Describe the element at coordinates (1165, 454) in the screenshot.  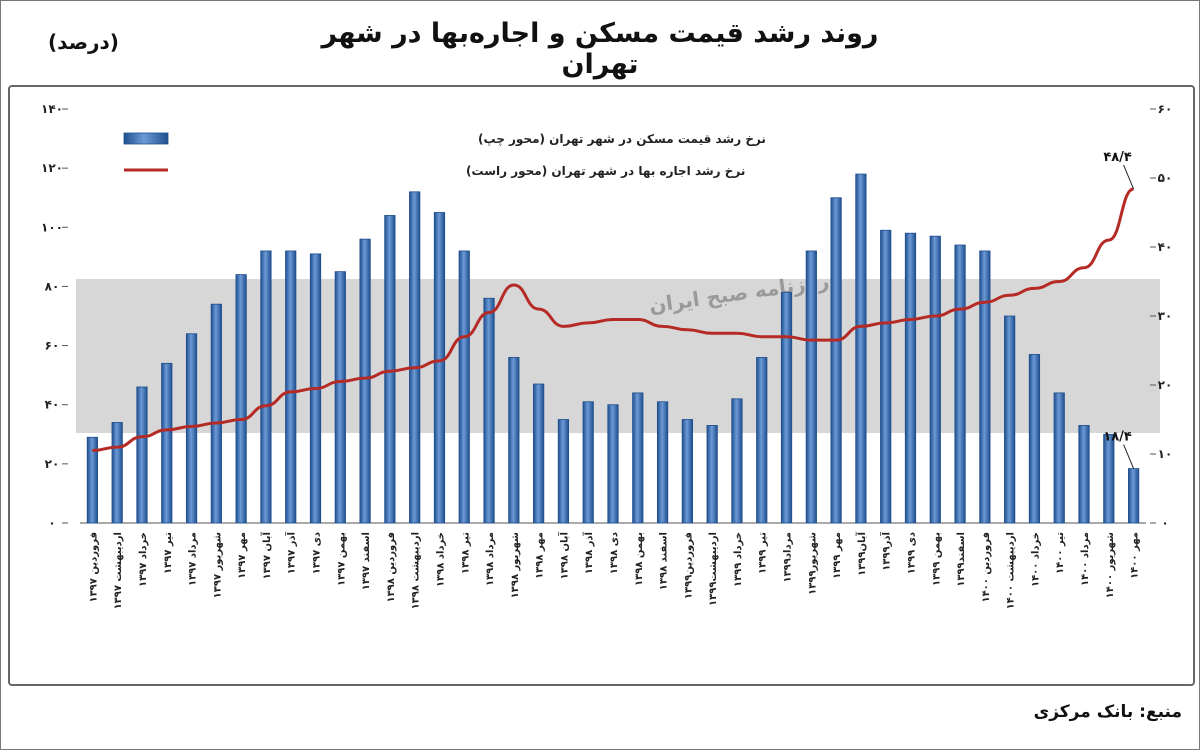
I see `right-tick-label: ۱۰` at that location.